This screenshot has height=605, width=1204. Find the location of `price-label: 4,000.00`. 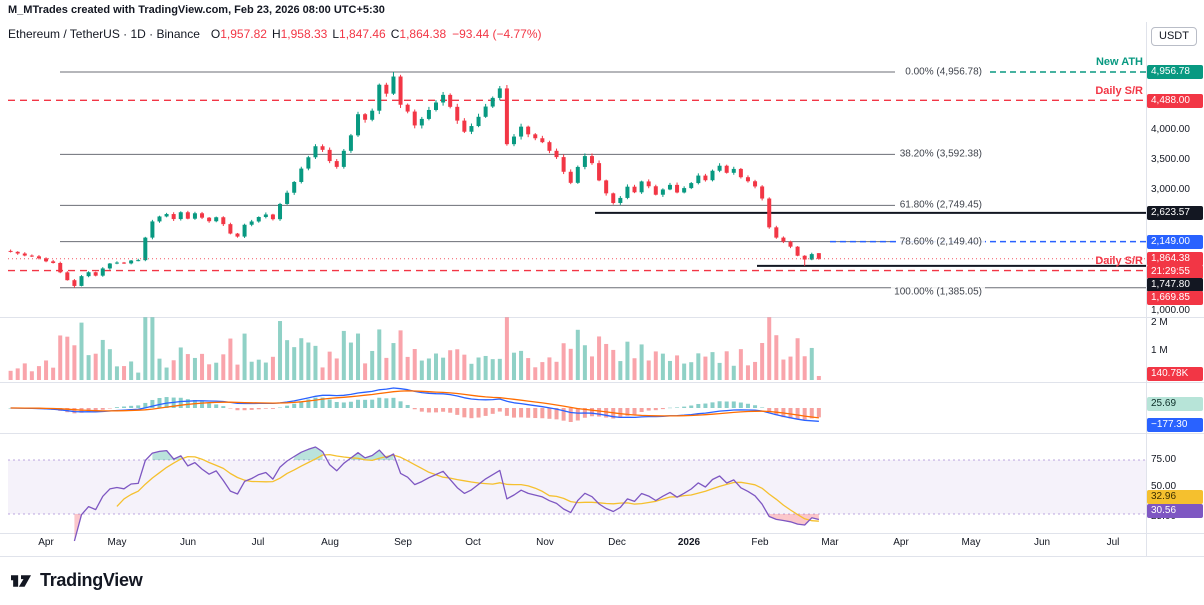

price-label: 4,000.00 is located at coordinates (1170, 129).